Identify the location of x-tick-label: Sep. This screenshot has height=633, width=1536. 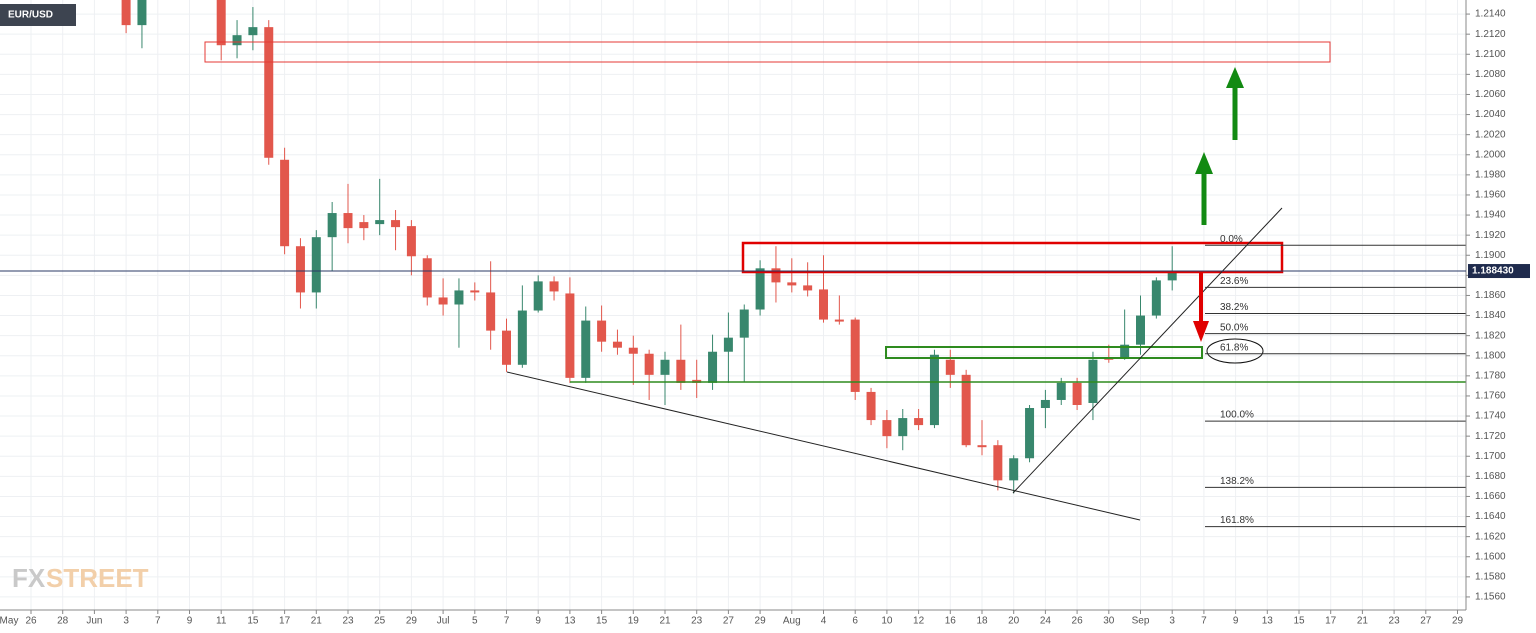
(1141, 621).